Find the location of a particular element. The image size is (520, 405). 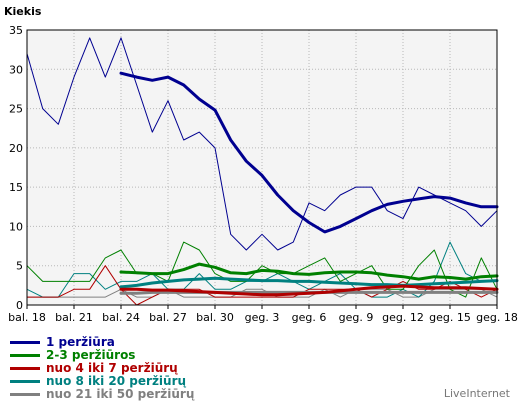

legend-item-3: nuo 4 iki 7 peržiūrų is located at coordinates (102, 368).